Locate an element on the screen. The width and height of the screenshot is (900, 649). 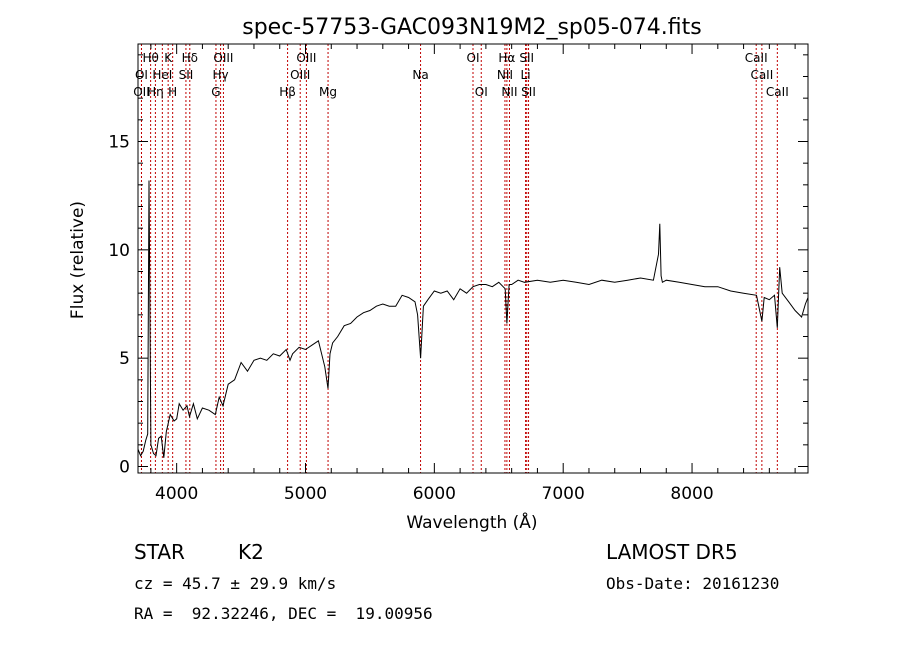
spectral-line-label: Hθ is located at coordinates (150, 58).